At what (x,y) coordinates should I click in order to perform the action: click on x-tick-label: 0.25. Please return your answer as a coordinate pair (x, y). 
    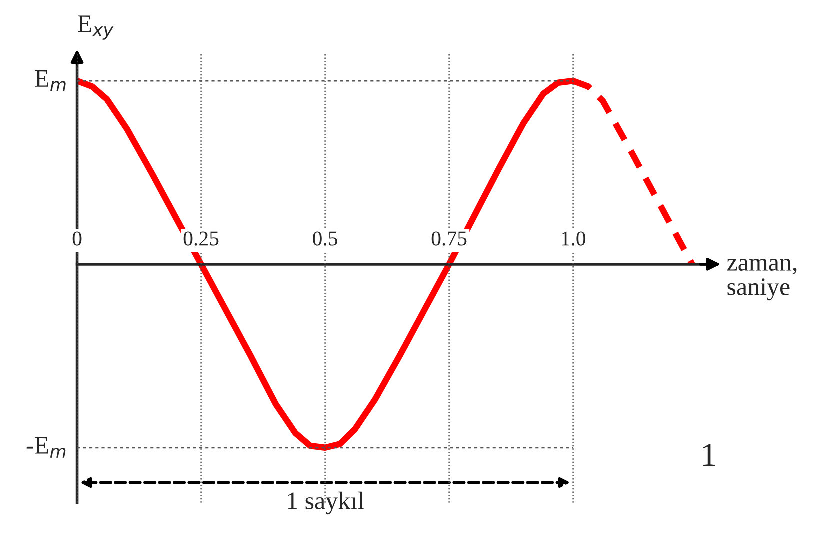
    Looking at the image, I should click on (201, 239).